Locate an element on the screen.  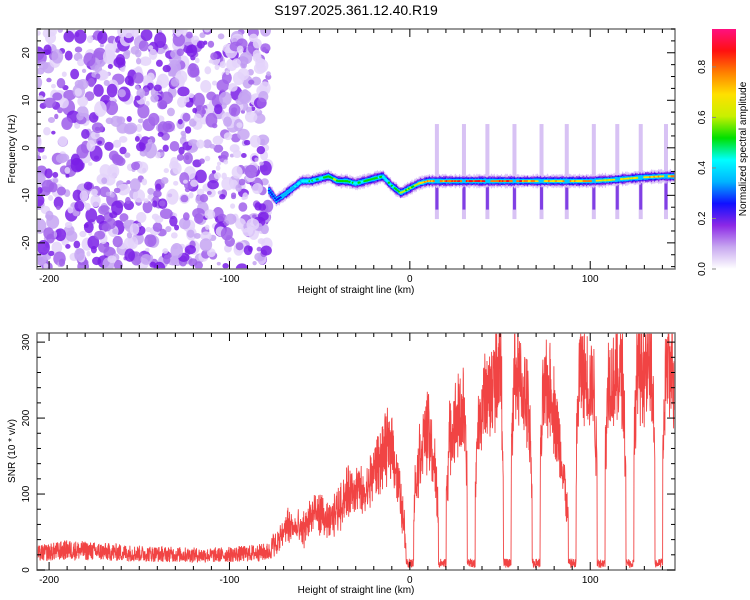
y-tick-label: 0 is located at coordinates (26, 148).